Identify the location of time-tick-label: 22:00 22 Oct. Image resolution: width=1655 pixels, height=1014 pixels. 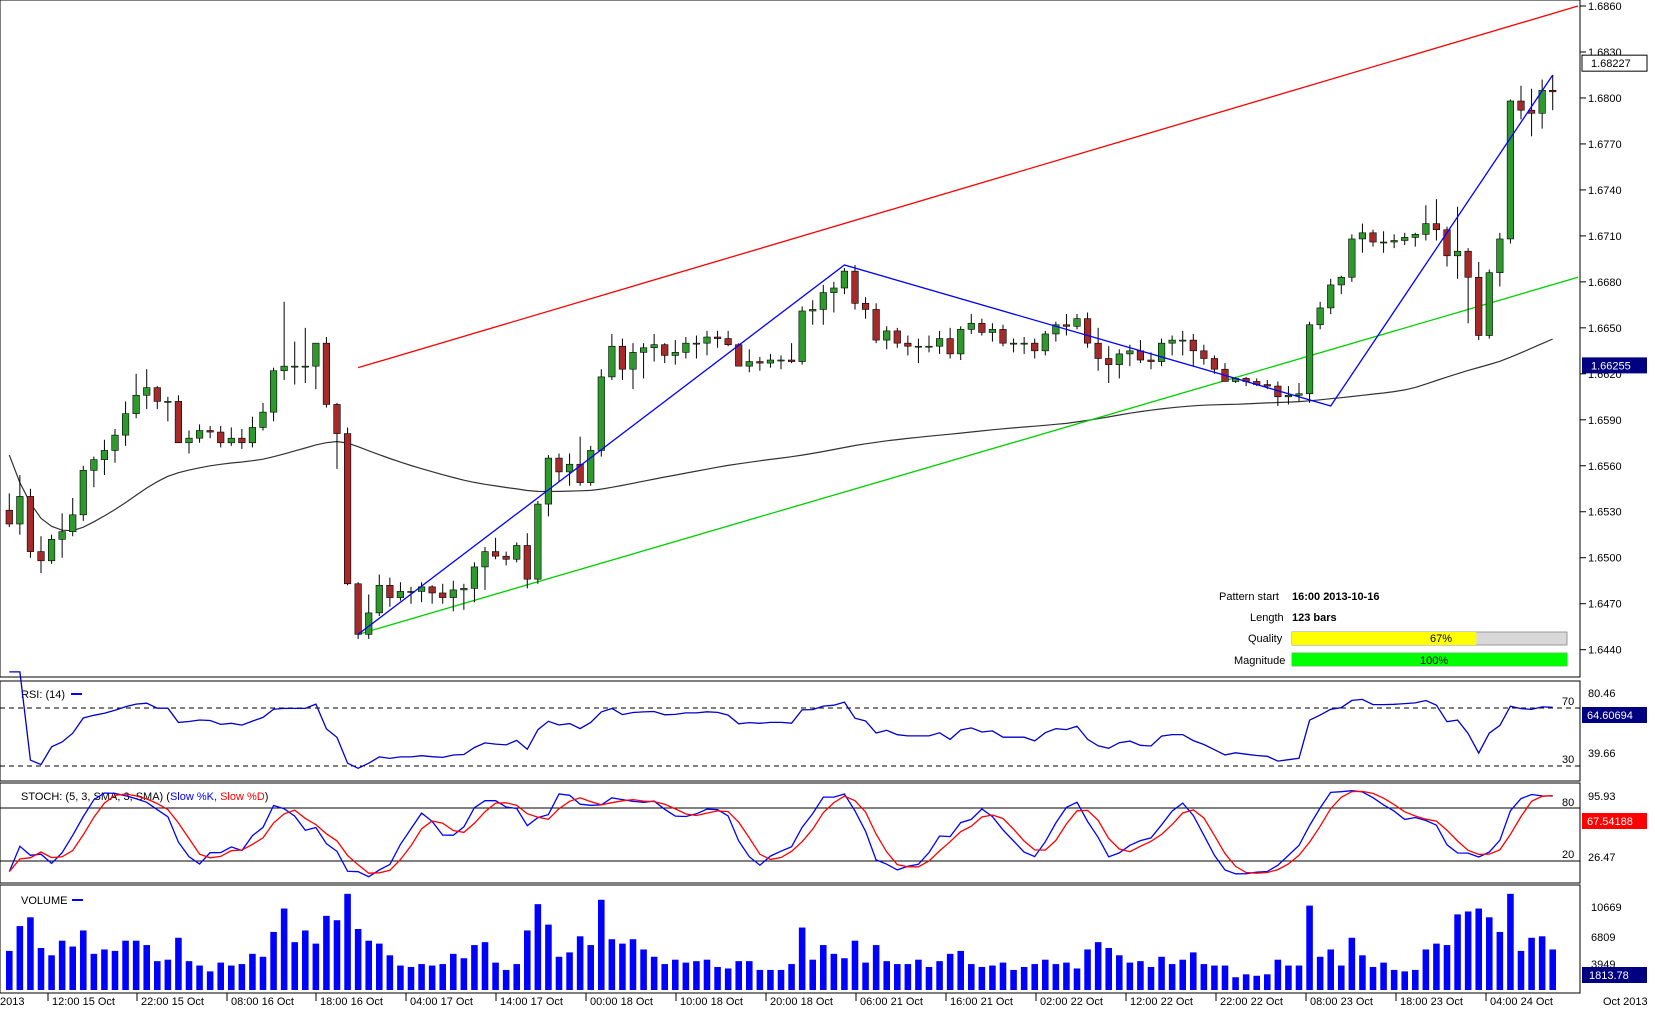
(1251, 1002).